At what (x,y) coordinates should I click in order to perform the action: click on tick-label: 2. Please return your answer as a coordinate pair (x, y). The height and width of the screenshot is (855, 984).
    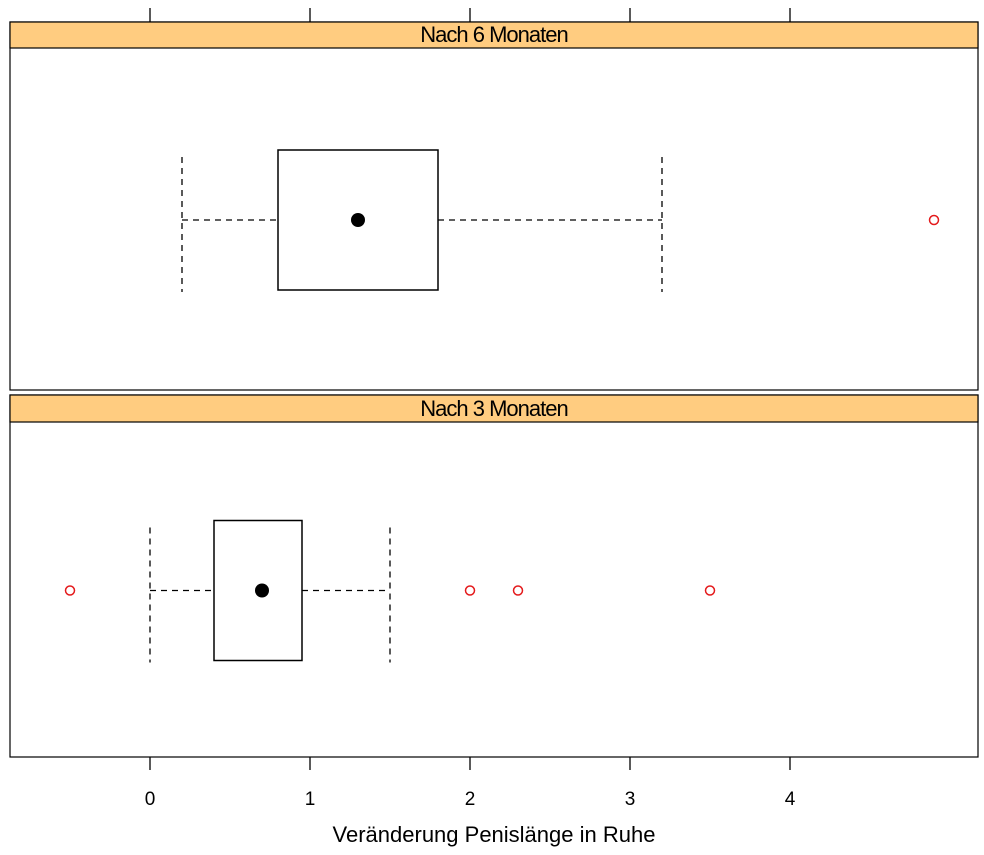
    Looking at the image, I should click on (470, 799).